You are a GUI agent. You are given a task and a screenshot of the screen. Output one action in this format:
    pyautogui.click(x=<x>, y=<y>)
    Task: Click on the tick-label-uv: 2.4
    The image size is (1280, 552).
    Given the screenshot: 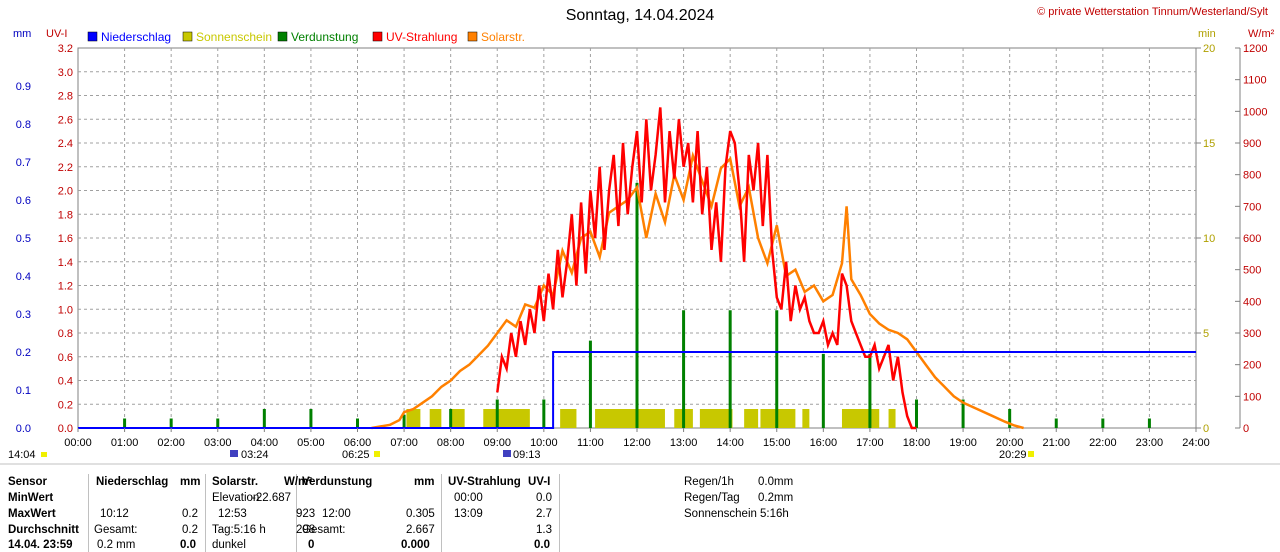 What is the action you would take?
    pyautogui.click(x=65, y=144)
    